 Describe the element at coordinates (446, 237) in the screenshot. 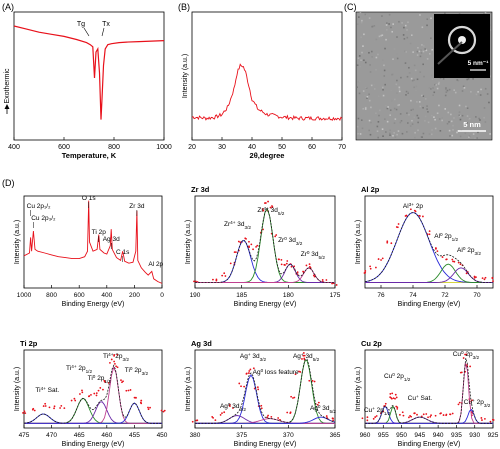

I see `peak-annotation: Al0 2p1/2` at that location.